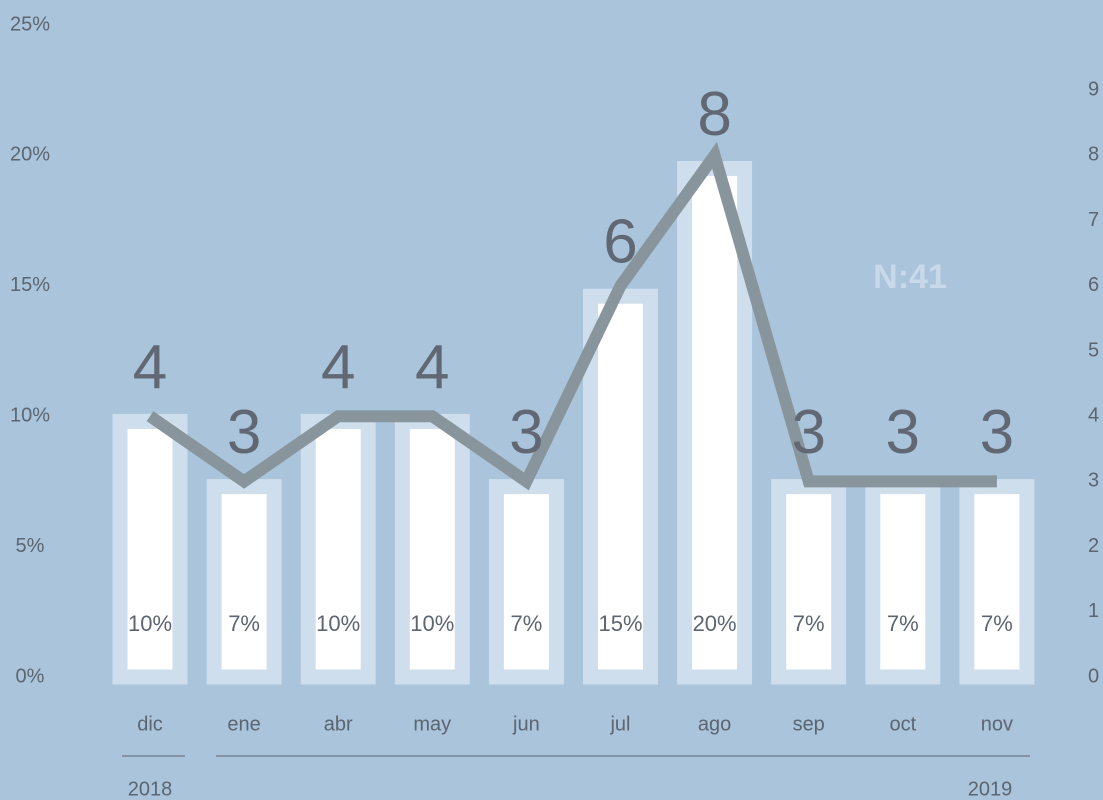  Describe the element at coordinates (30, 285) in the screenshot. I see `y-tick-label: 15%` at that location.